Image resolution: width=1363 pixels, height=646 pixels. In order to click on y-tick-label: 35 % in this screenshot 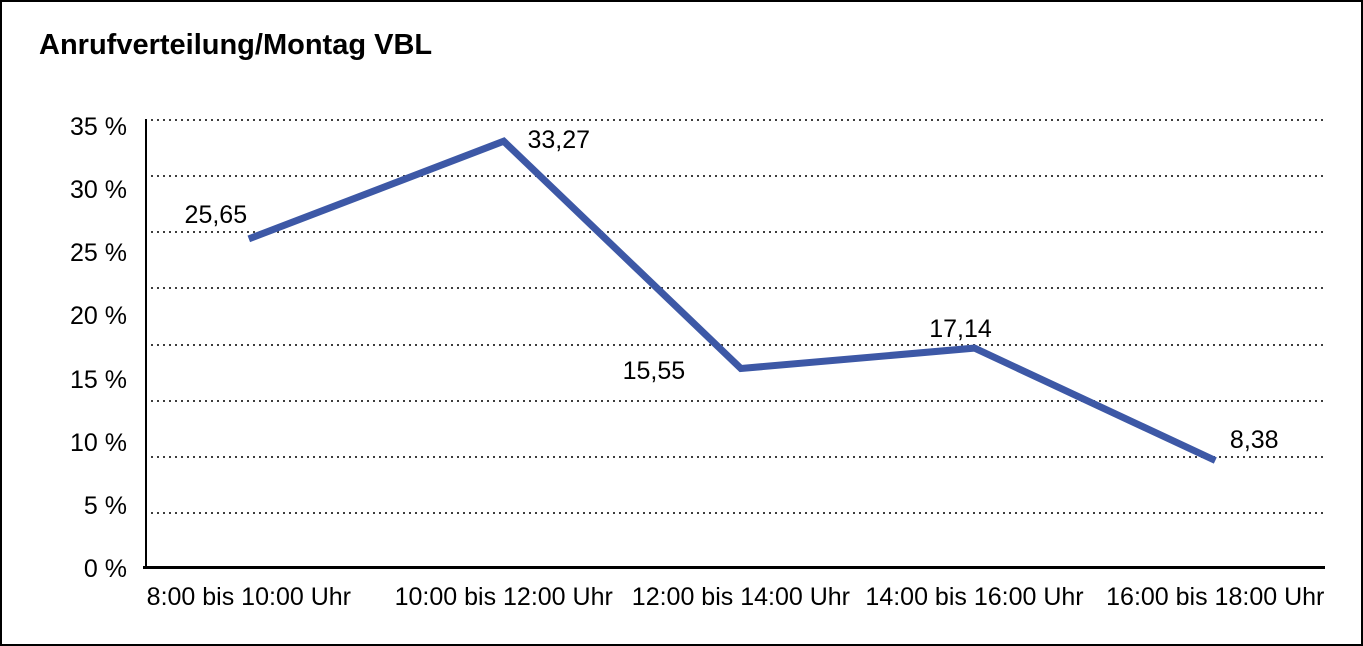, I will do `click(98, 127)`.